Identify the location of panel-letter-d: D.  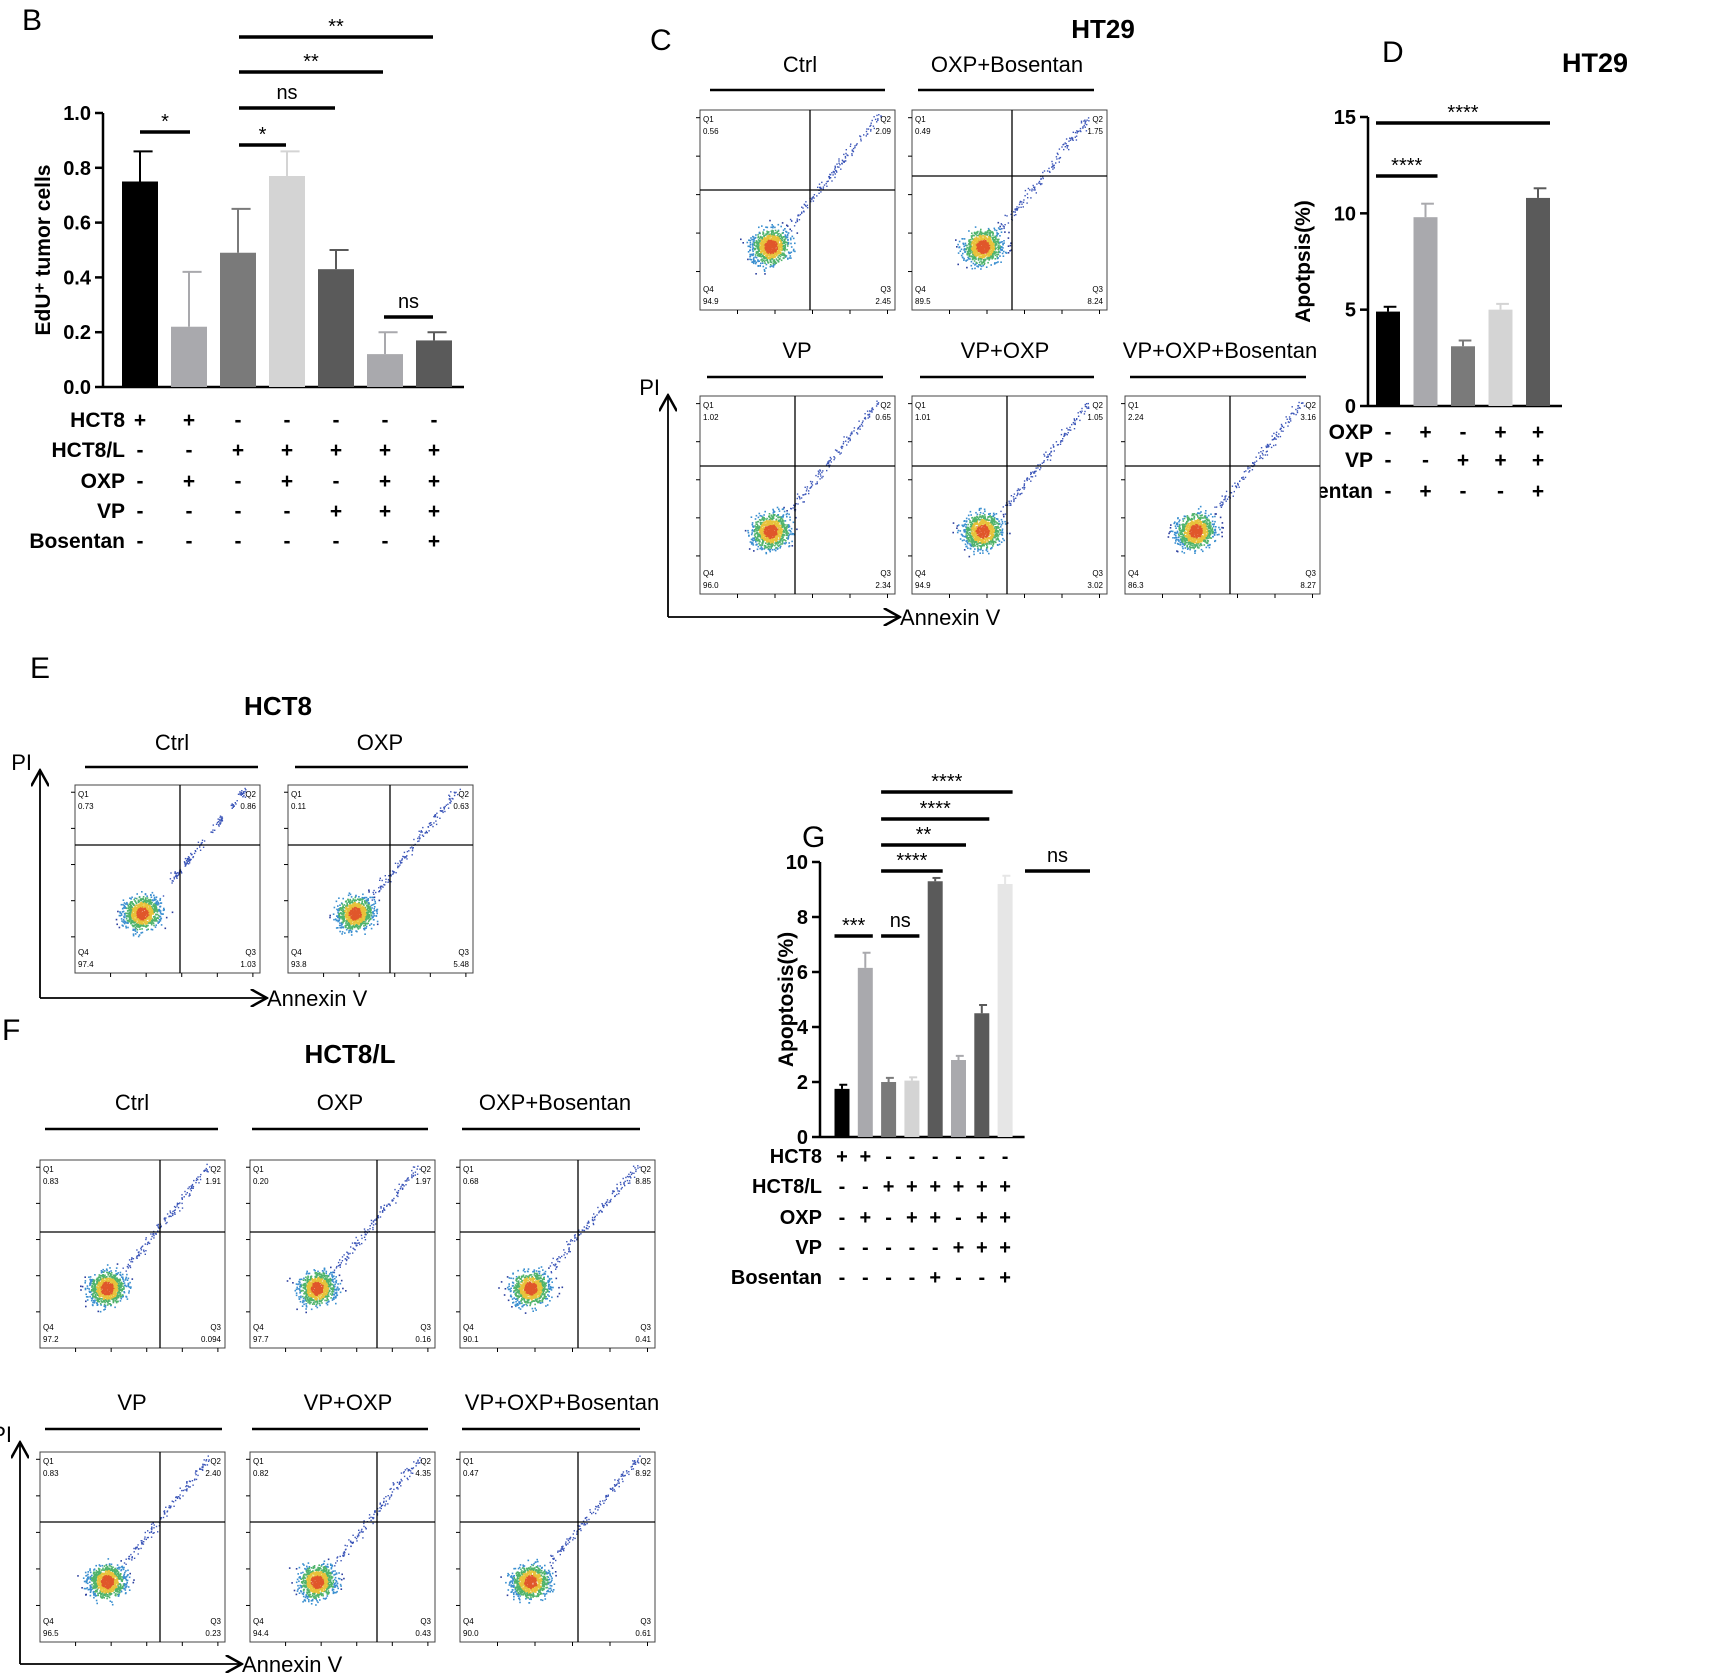
(1393, 52).